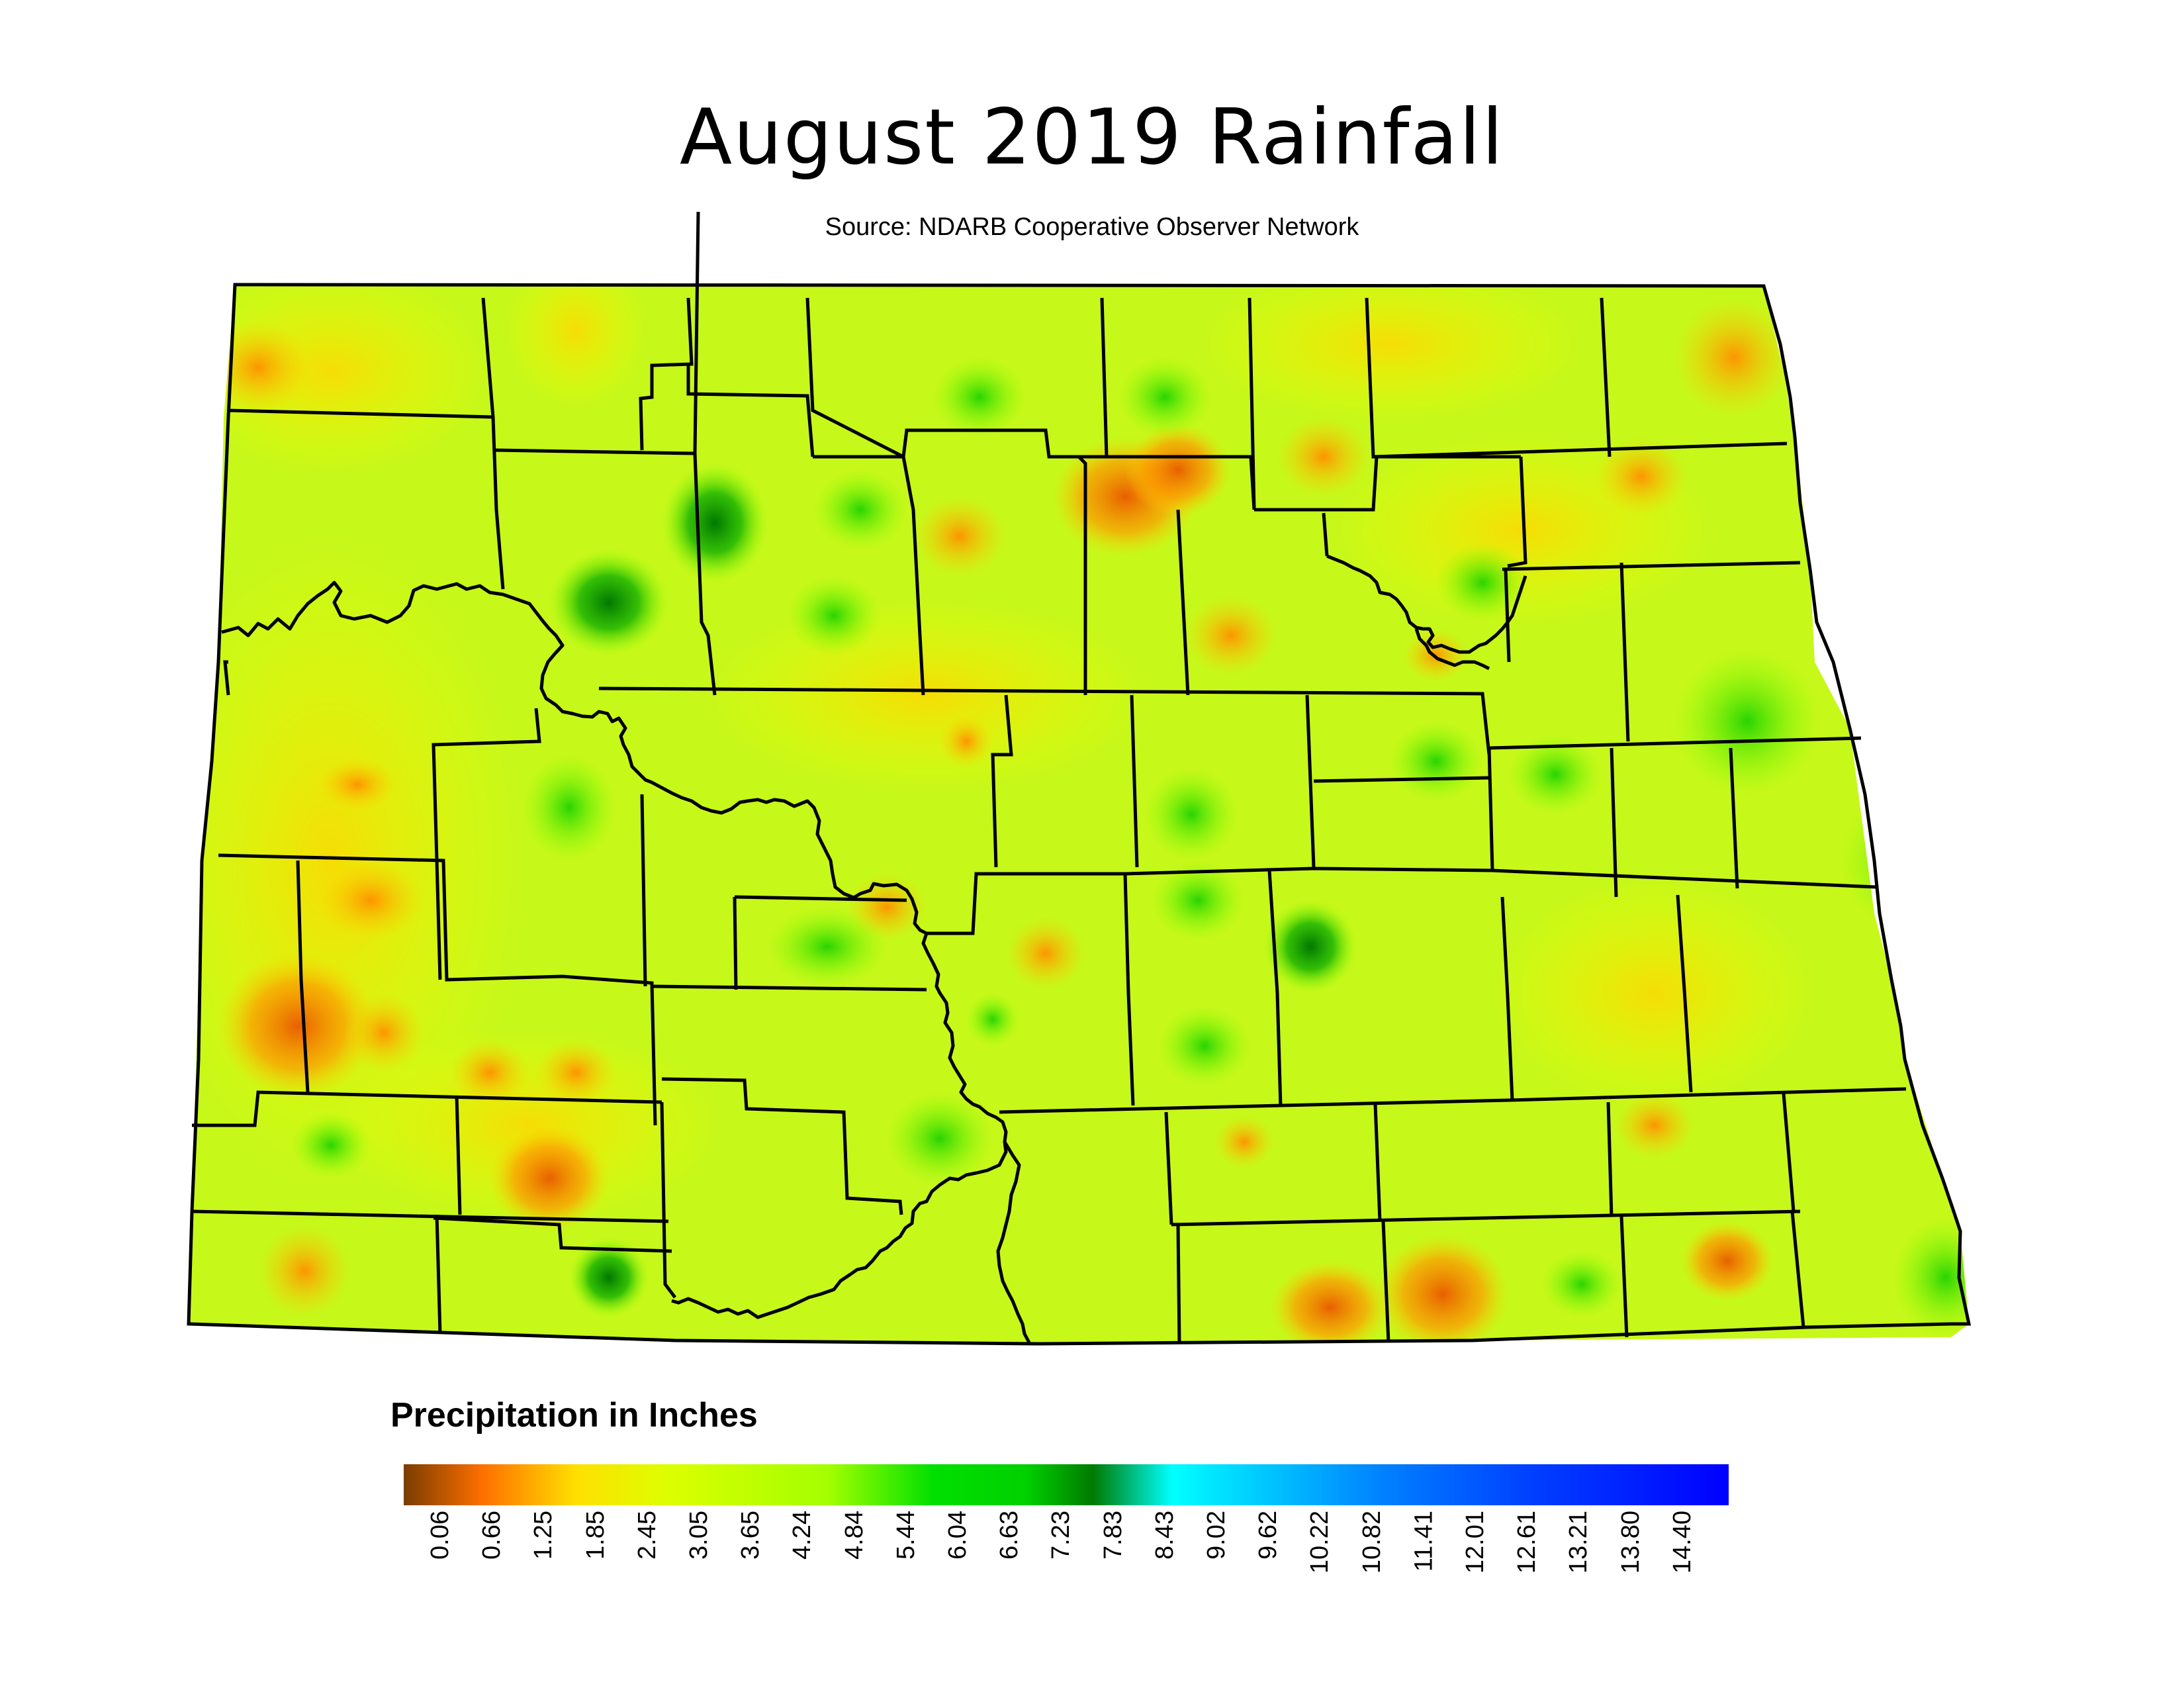 The width and height of the screenshot is (2184, 1688). Describe the element at coordinates (854, 1535) in the screenshot. I see `legend-tick-text: 4.84` at that location.